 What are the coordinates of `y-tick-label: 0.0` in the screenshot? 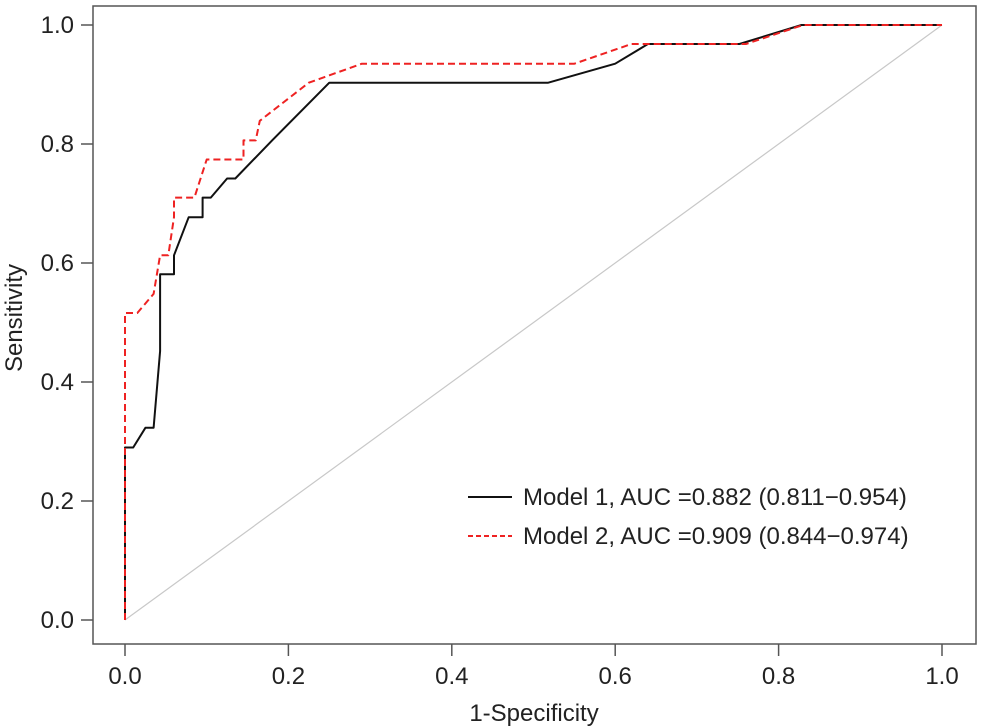 It's located at (57, 620).